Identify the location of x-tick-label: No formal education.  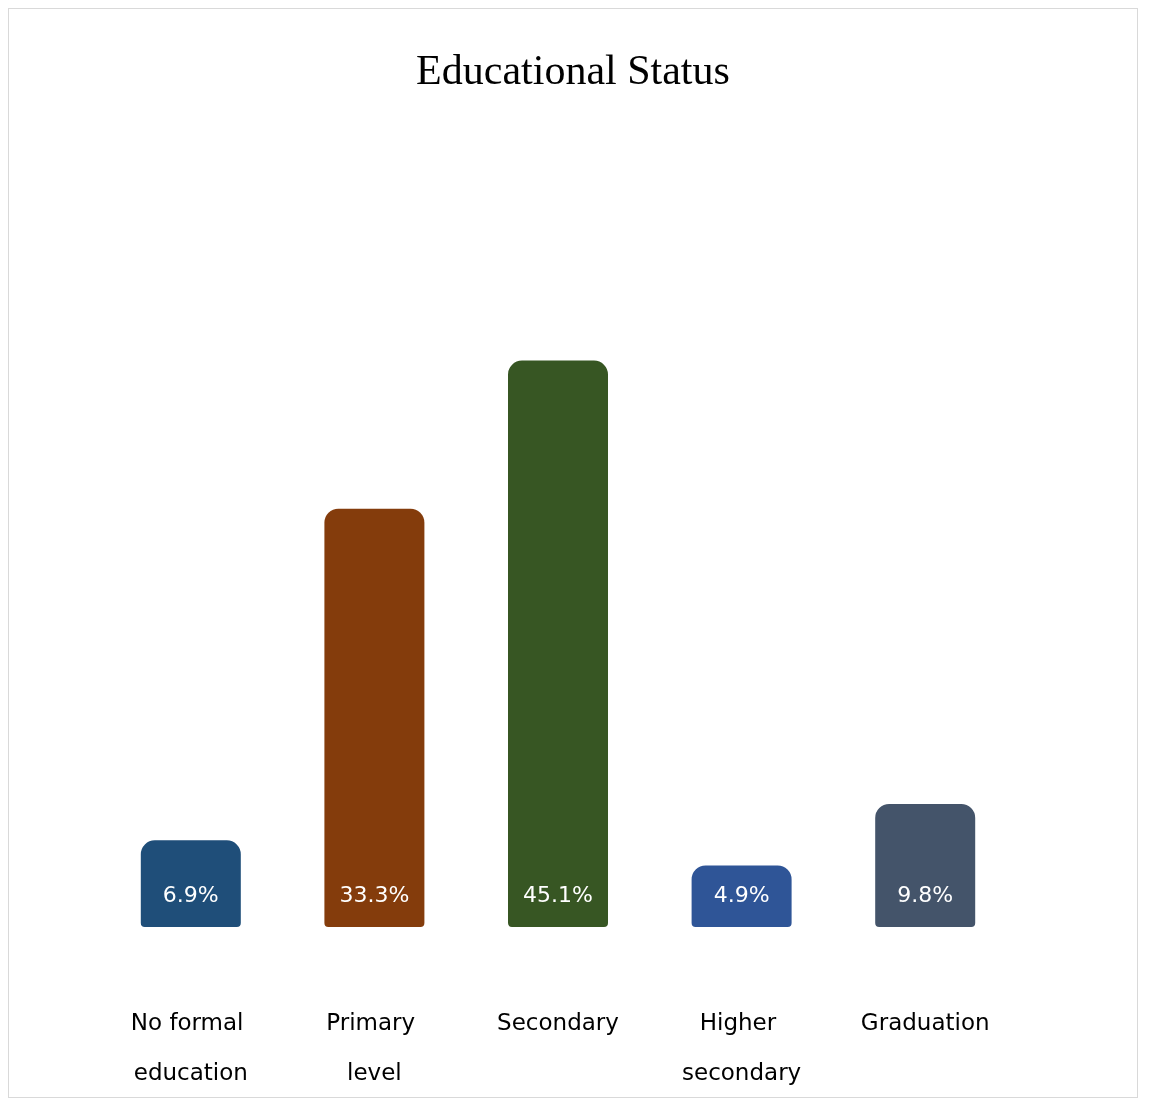
(190, 1047).